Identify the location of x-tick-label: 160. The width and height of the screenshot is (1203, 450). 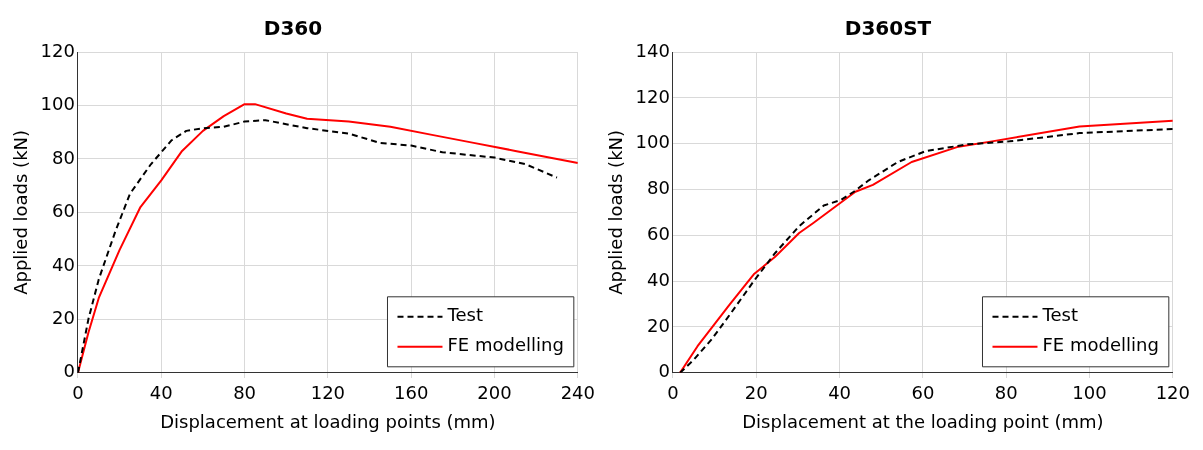
(411, 393).